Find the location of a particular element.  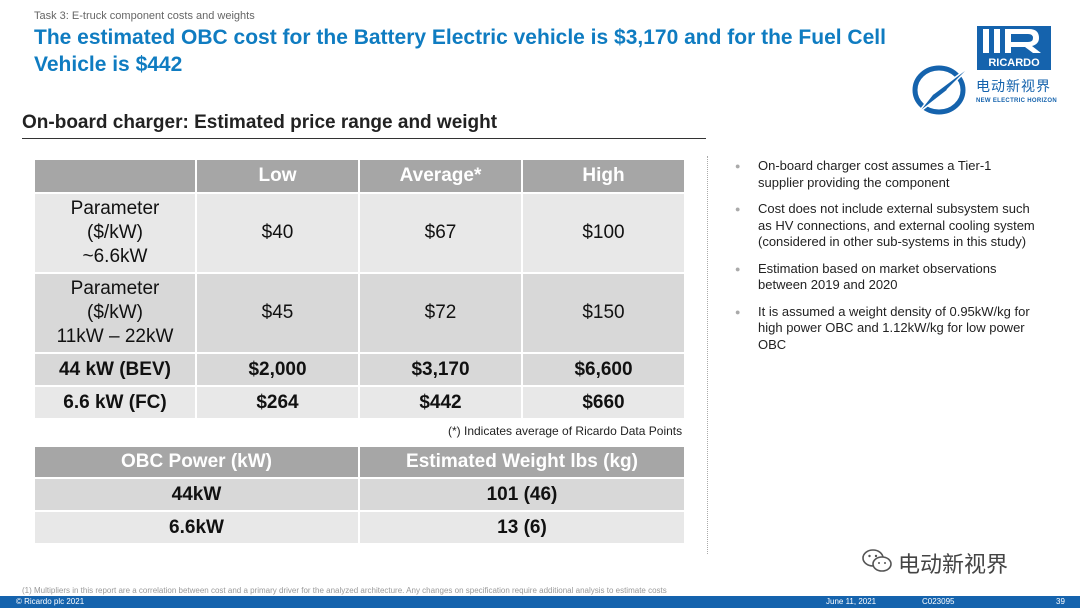

ricardo-logo: RICARDO 电动新视界 NEW ELECTRIC HORIZON is located at coordinates (990, 70).